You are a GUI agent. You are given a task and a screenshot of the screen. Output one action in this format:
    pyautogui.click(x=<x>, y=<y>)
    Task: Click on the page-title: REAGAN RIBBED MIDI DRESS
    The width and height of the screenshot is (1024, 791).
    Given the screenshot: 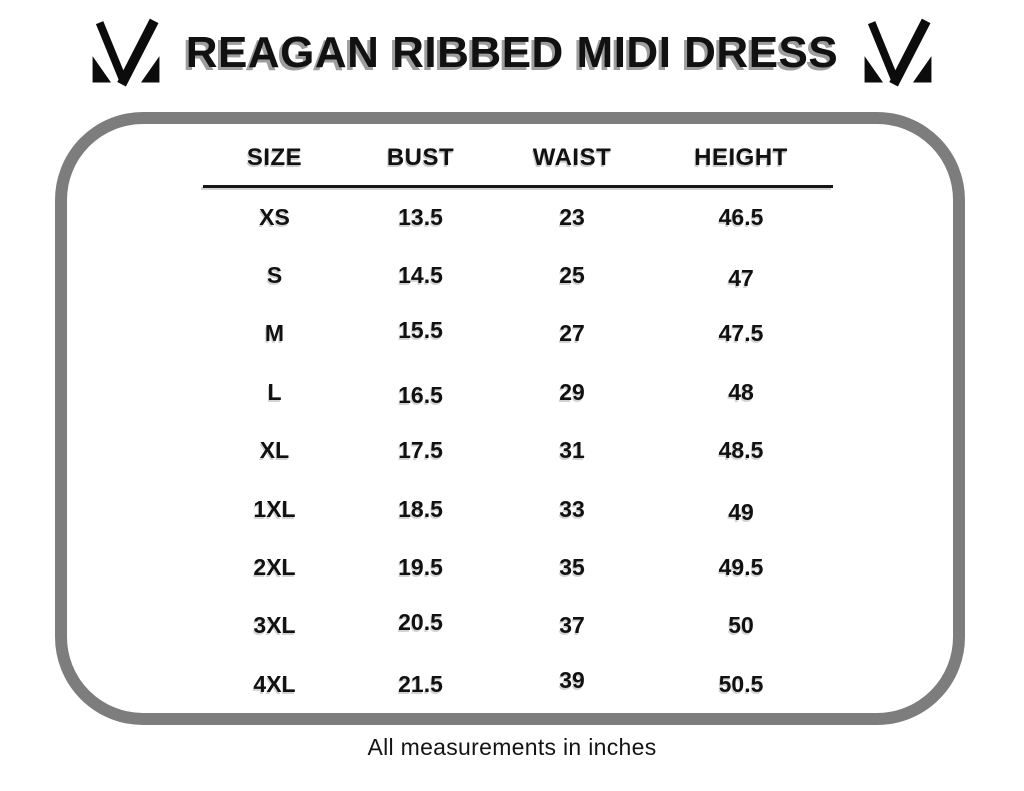 What is the action you would take?
    pyautogui.click(x=512, y=52)
    